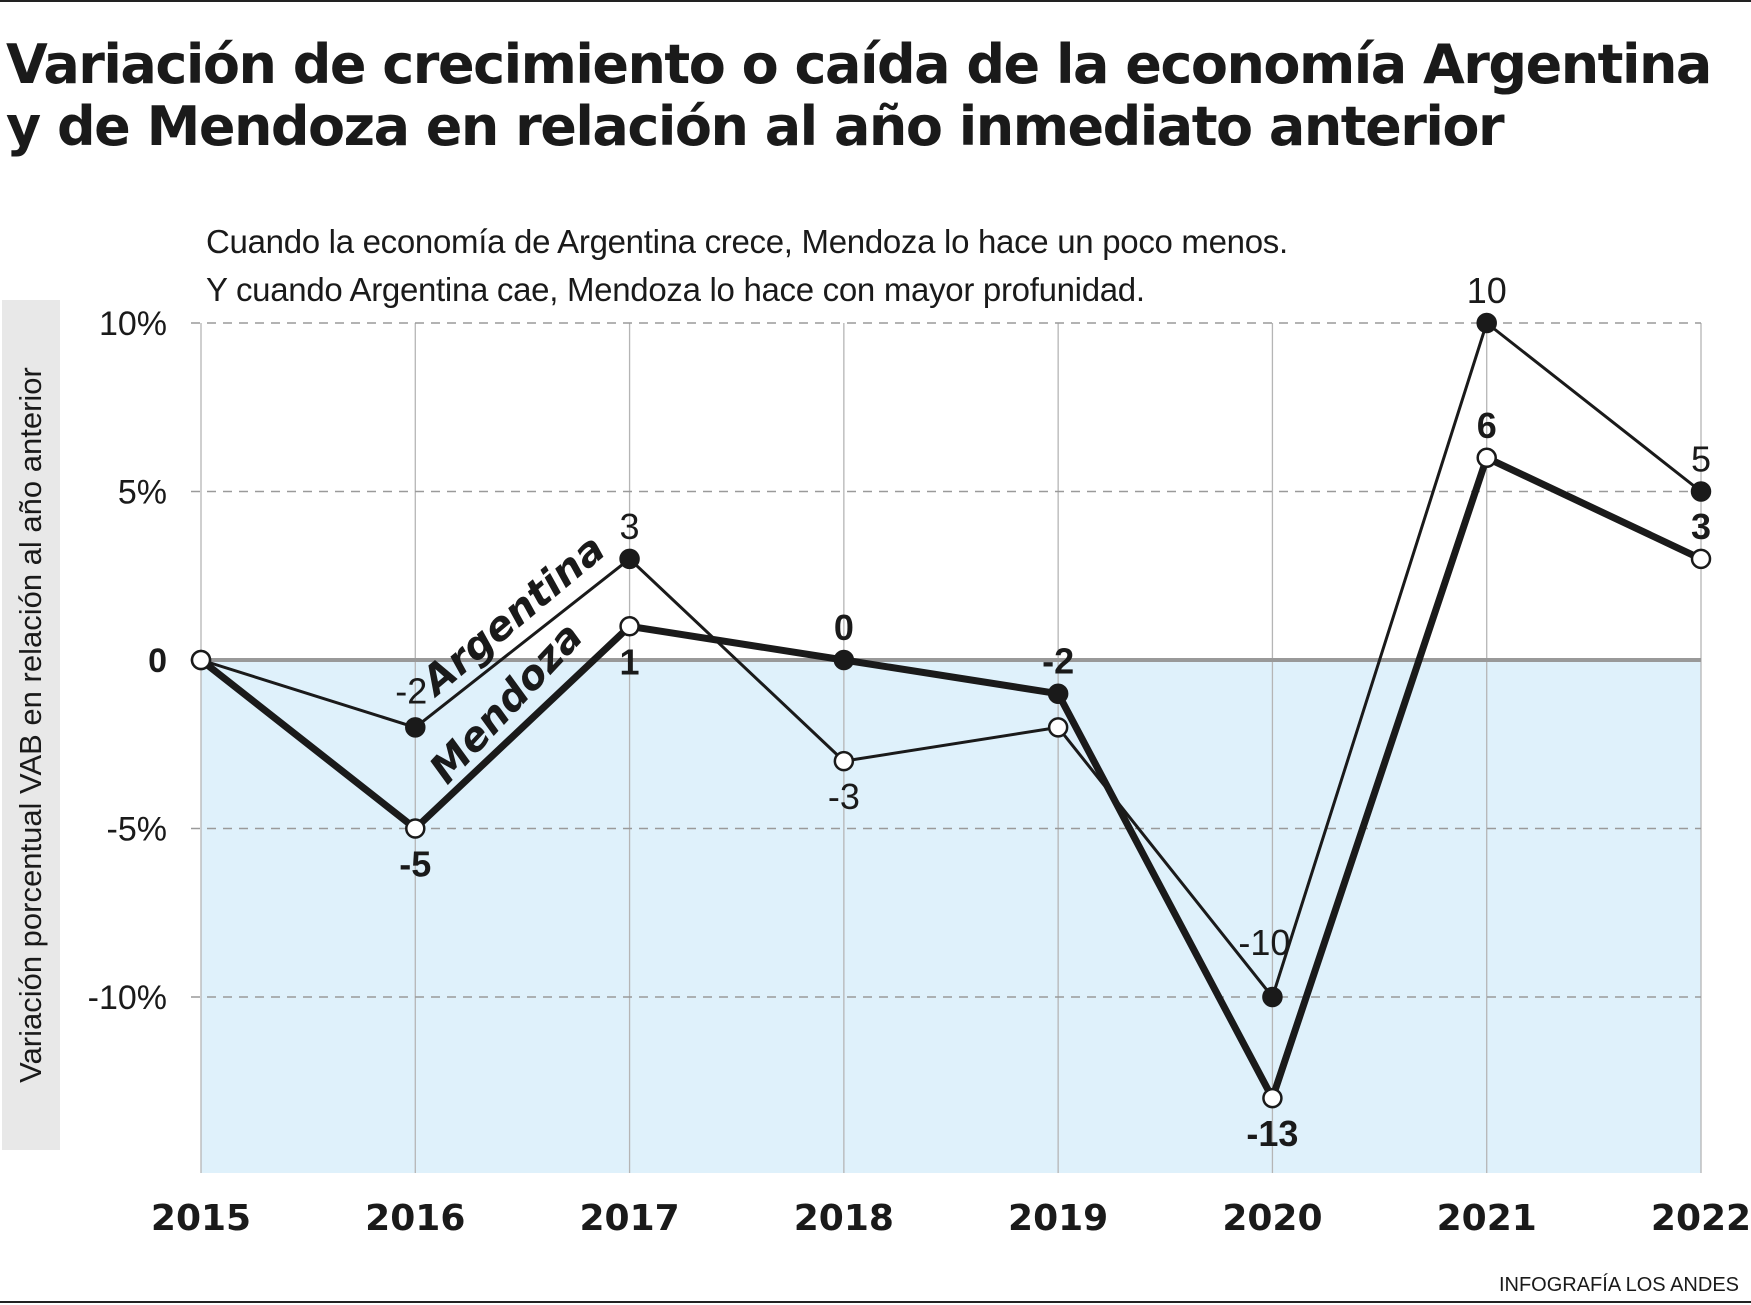 The width and height of the screenshot is (1751, 1305). Describe the element at coordinates (1701, 526) in the screenshot. I see `data-label-mendoza: 3` at that location.